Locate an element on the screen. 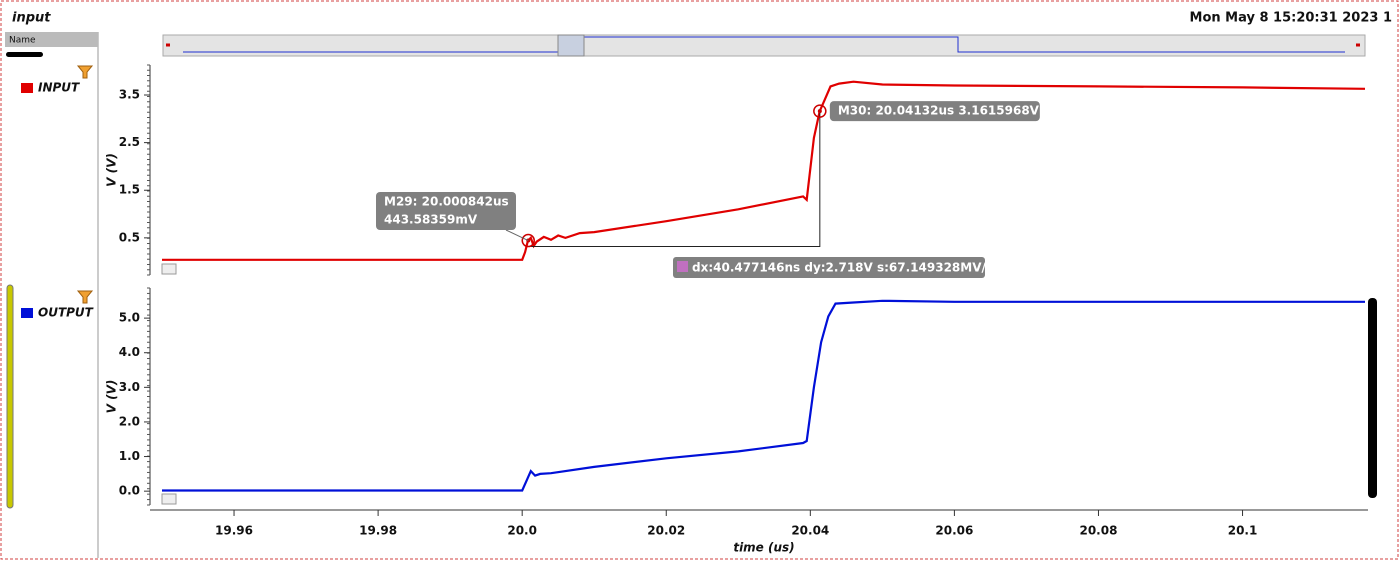 The image size is (1400, 561). name-bar is located at coordinates (24, 54).